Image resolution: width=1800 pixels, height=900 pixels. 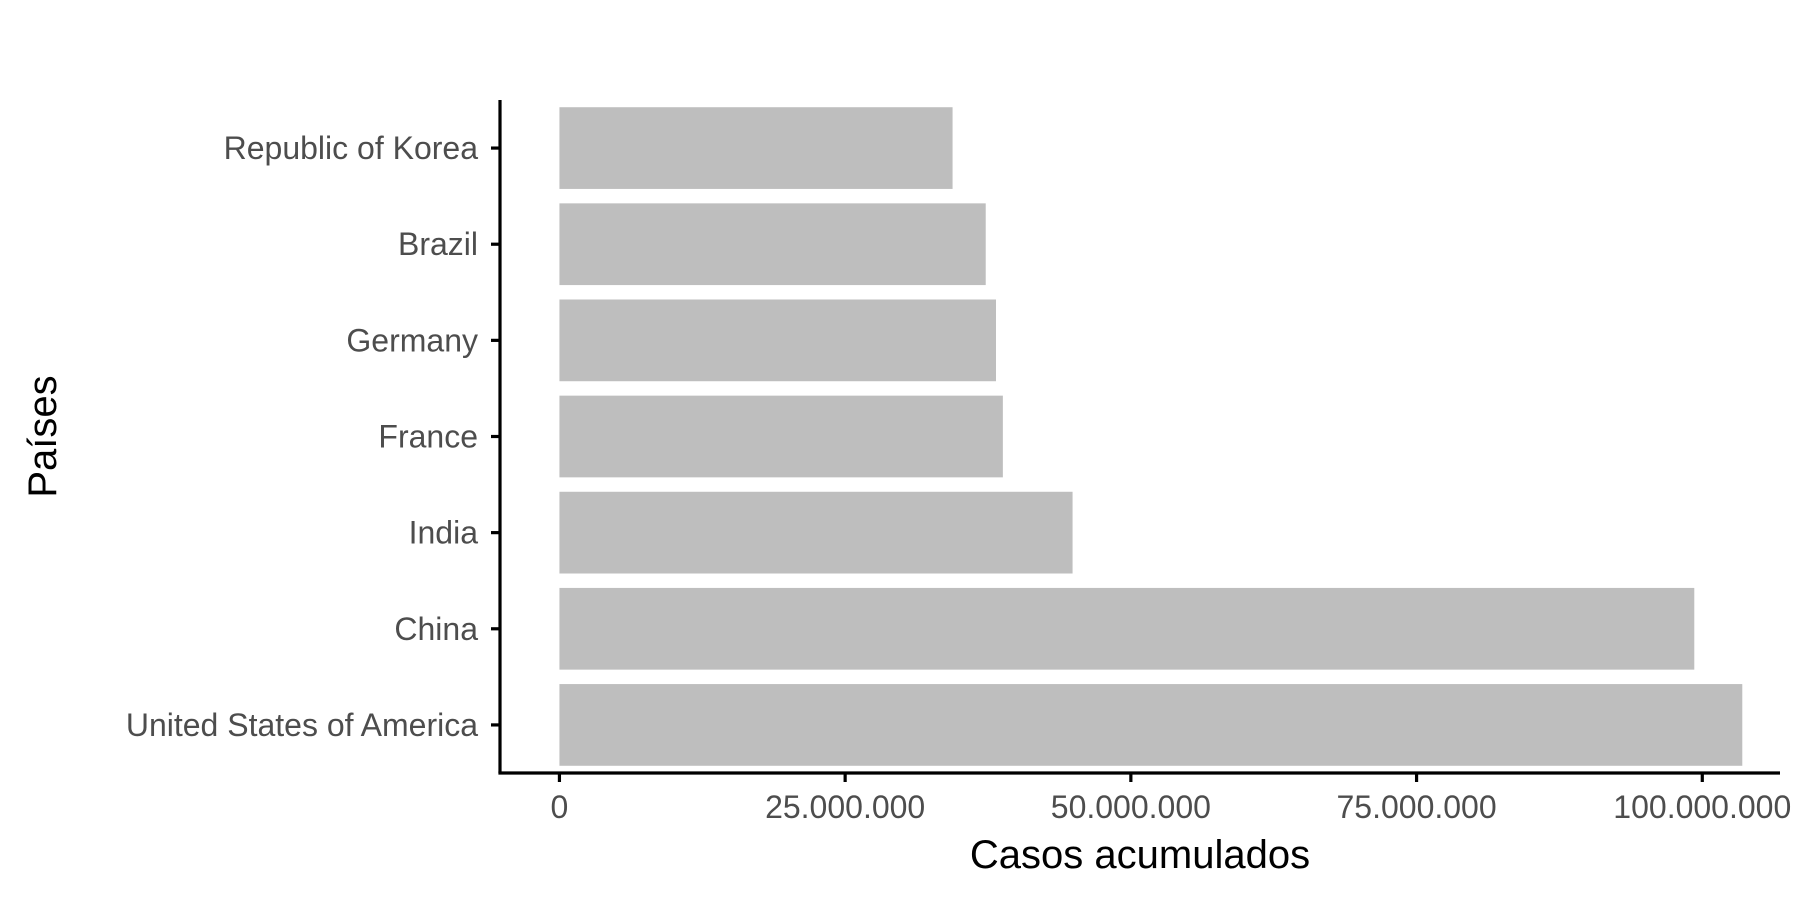 I want to click on y-tick-label: Brazil, so click(x=438, y=244).